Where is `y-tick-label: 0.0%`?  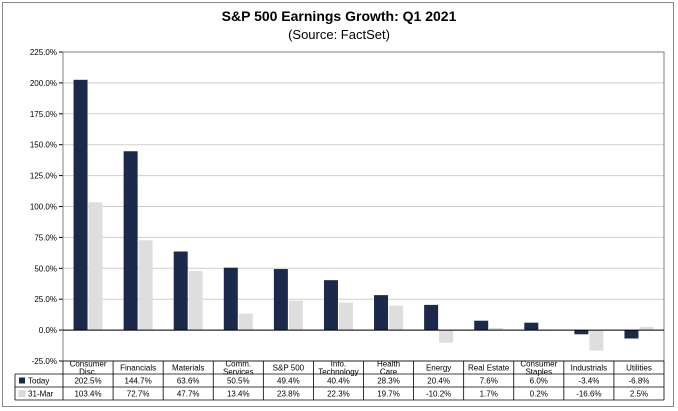
y-tick-label: 0.0% is located at coordinates (48, 330).